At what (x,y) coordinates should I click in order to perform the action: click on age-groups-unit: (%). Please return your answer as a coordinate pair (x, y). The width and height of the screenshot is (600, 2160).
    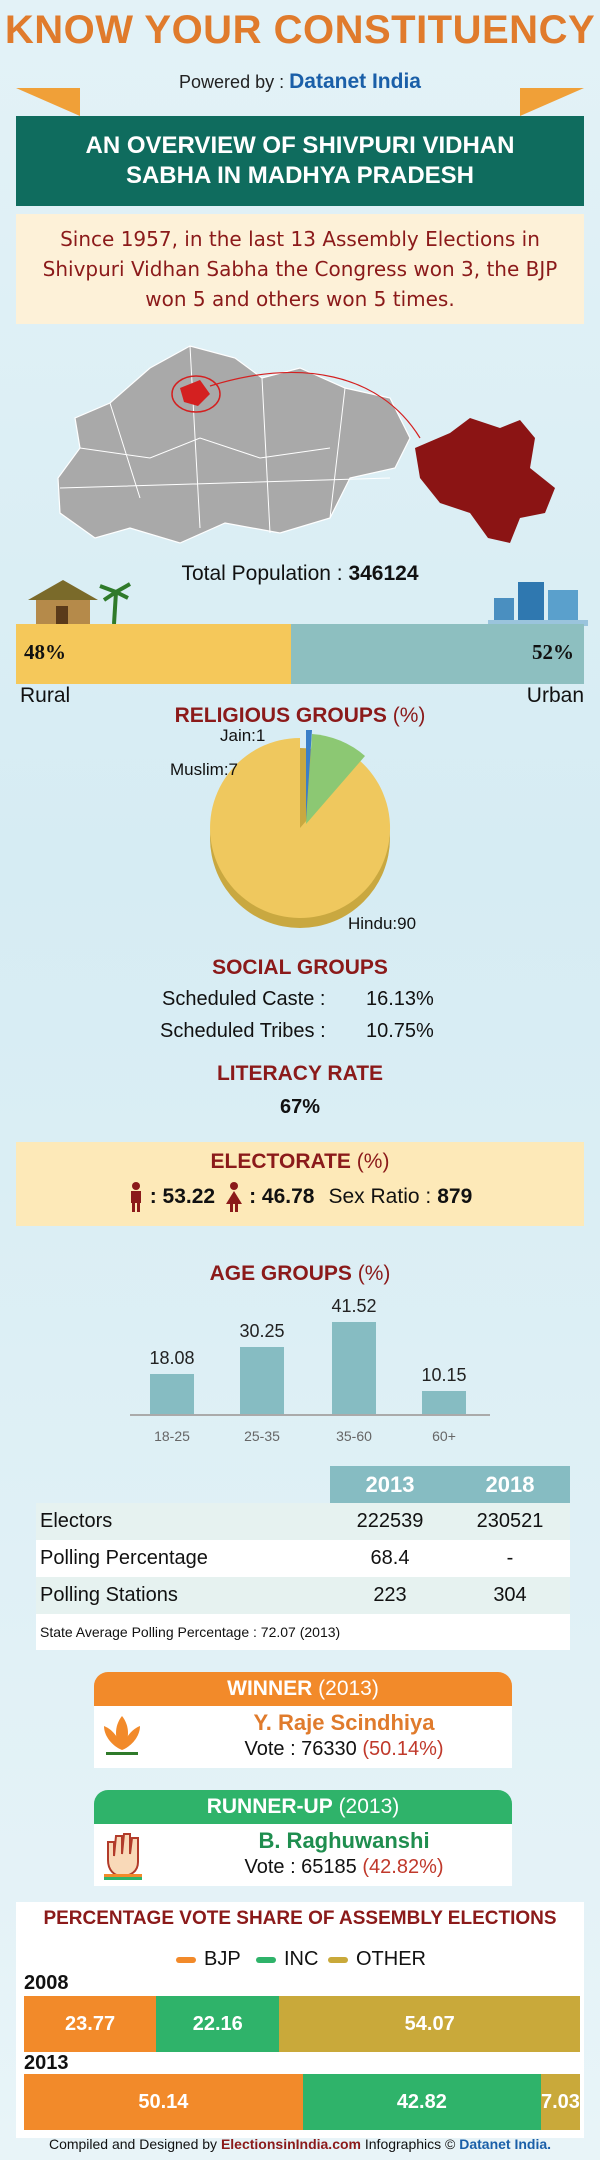
    Looking at the image, I should click on (374, 1273).